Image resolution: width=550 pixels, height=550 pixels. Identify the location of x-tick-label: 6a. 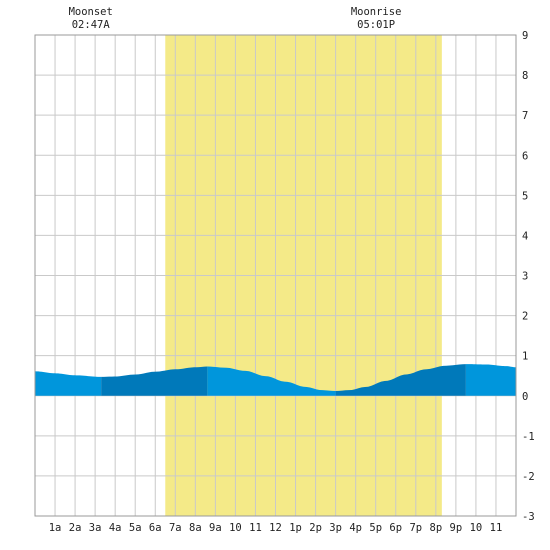
(155, 528).